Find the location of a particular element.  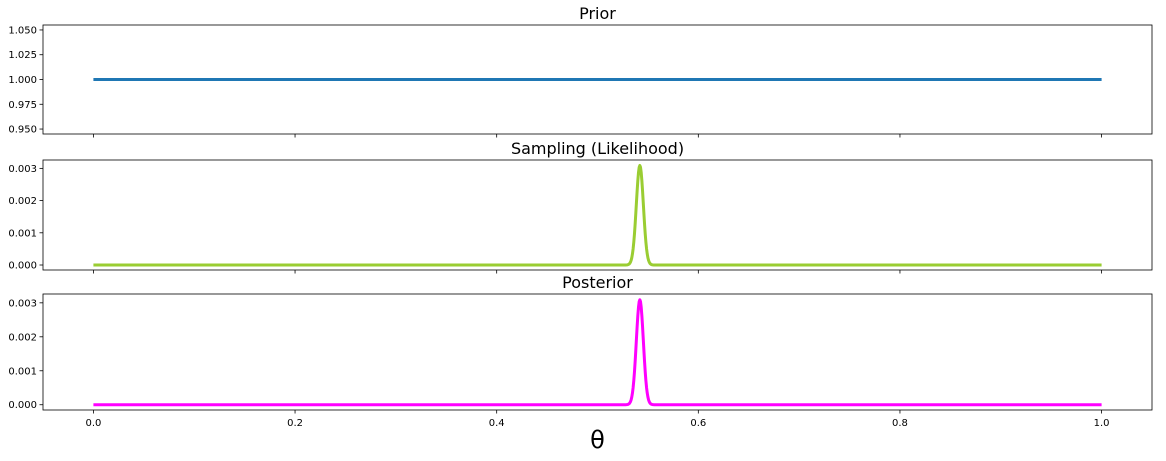

x-tick-label-6: 1.0 is located at coordinates (1102, 423).